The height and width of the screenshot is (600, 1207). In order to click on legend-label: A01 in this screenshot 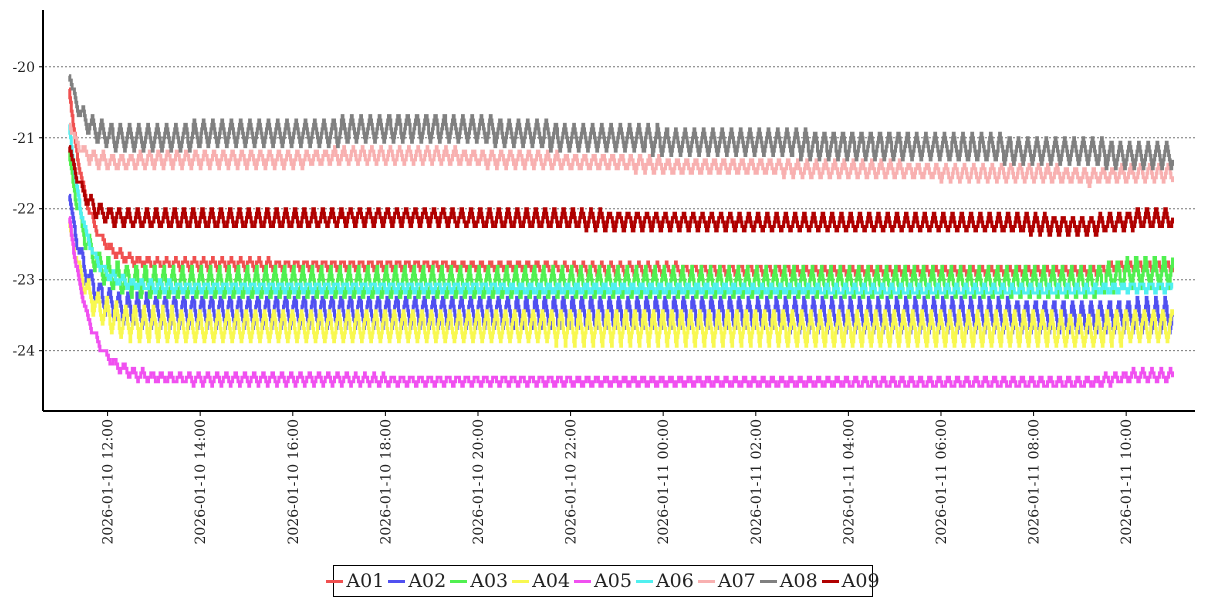, I will do `click(365, 581)`.